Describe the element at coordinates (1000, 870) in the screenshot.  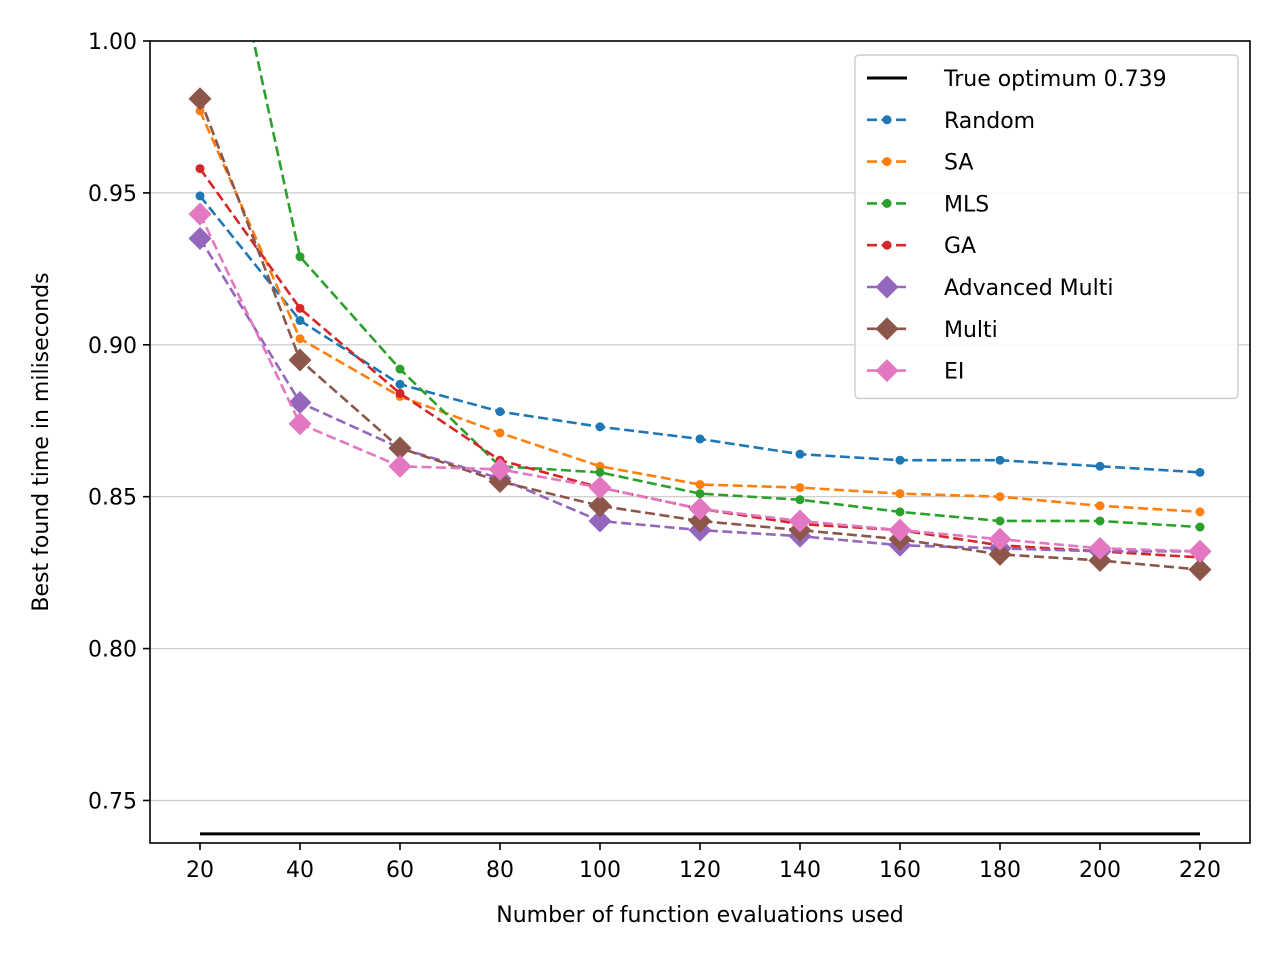
I see `x-tick-label: 180` at that location.